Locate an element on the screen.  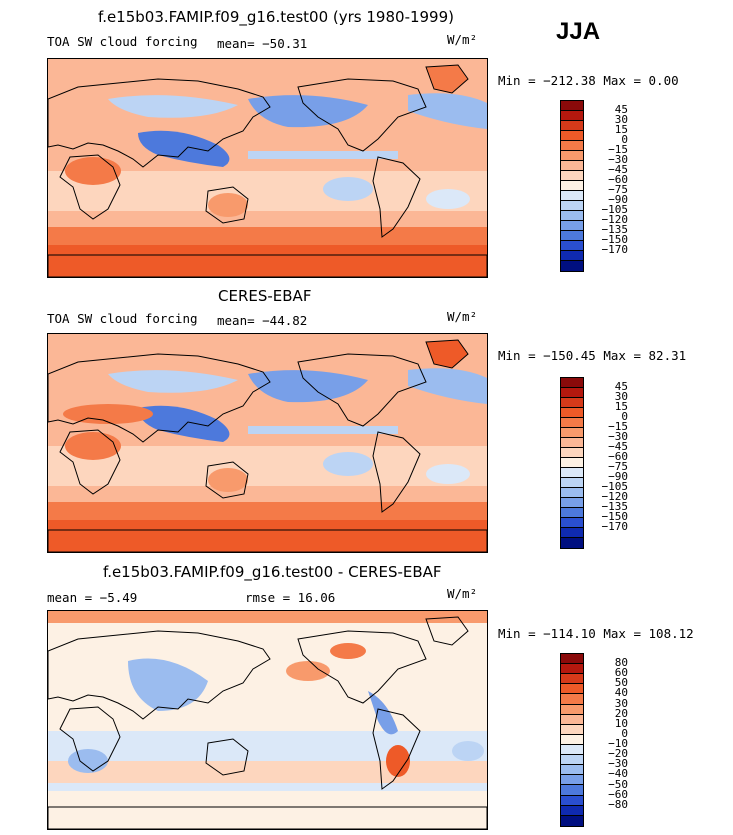
panel-1-mean: mean= −50.31 is located at coordinates (262, 43).